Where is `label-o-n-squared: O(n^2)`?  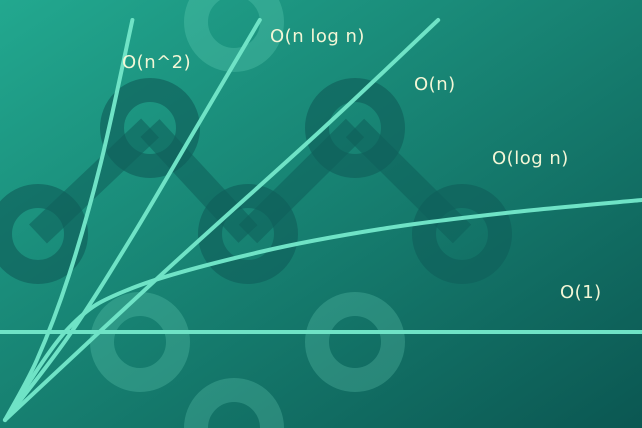 label-o-n-squared: O(n^2) is located at coordinates (156, 62).